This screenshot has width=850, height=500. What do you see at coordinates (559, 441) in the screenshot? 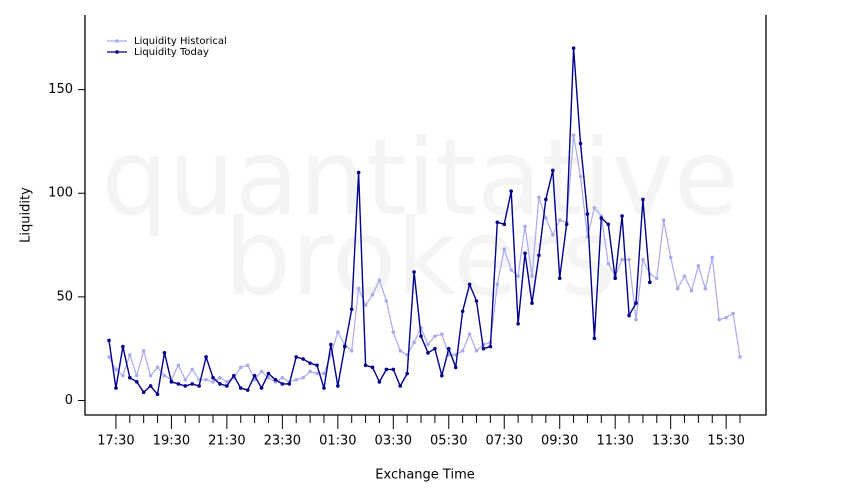
I see `x-tick-label: 09:30` at bounding box center [559, 441].